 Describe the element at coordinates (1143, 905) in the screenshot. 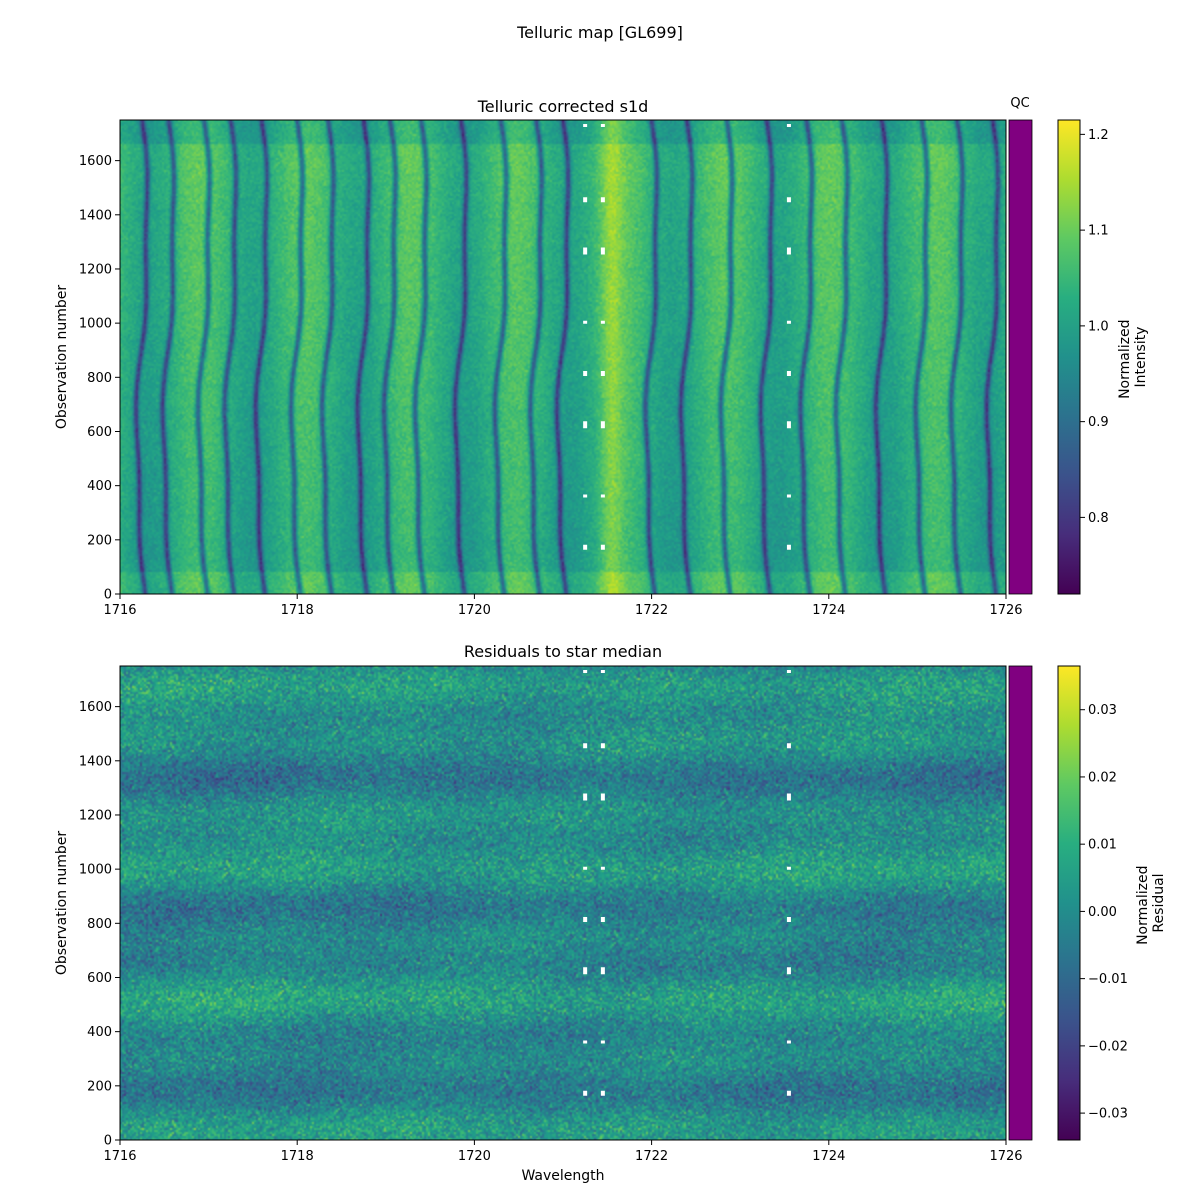

I see `bottom-colorbar-label-line1: Normalized` at that location.